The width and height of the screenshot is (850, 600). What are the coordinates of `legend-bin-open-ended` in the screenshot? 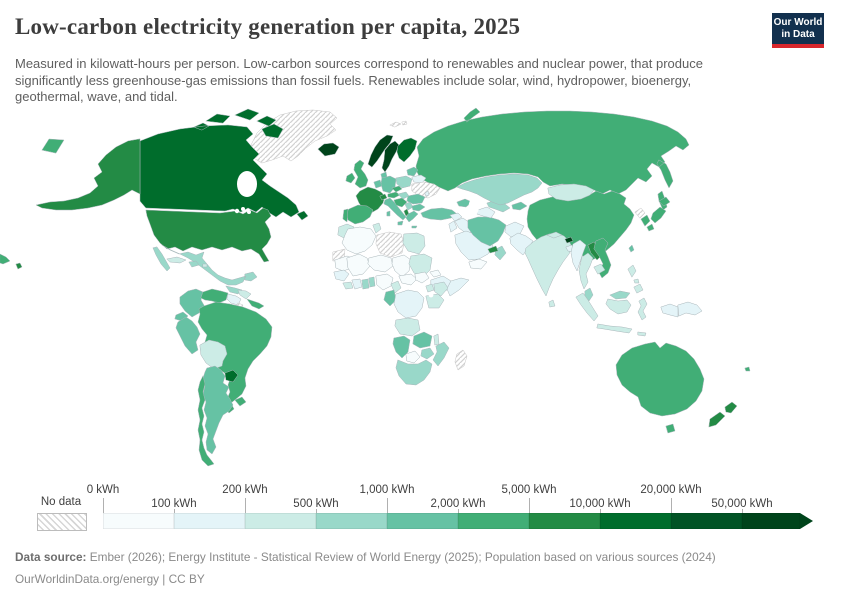 It's located at (771, 521).